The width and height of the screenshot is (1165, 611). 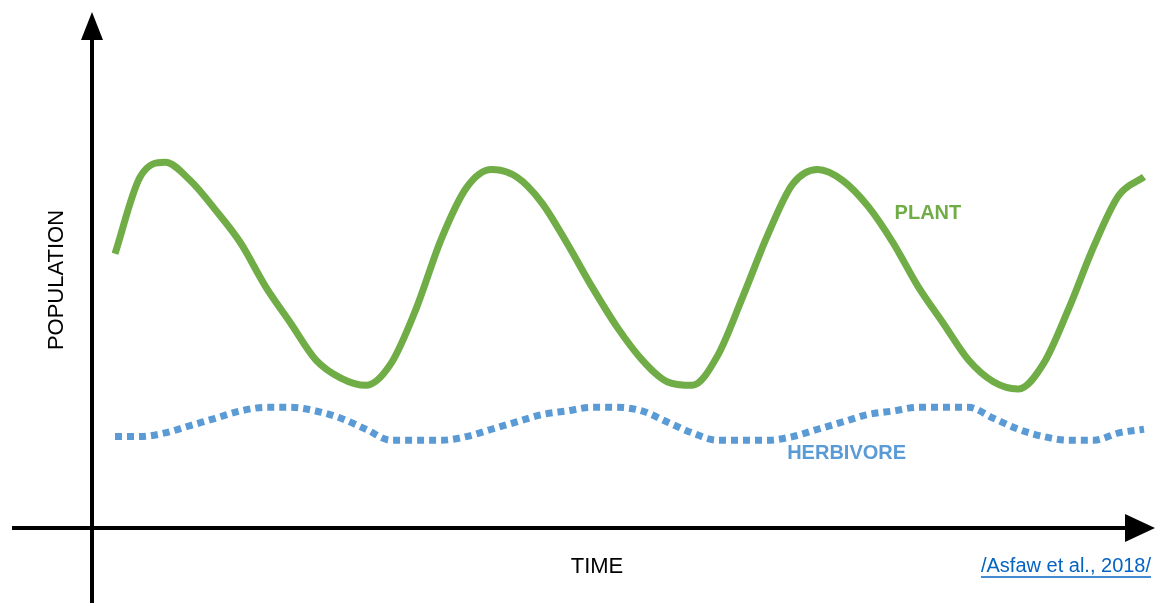 What do you see at coordinates (928, 212) in the screenshot?
I see `series-label: PLANT` at bounding box center [928, 212].